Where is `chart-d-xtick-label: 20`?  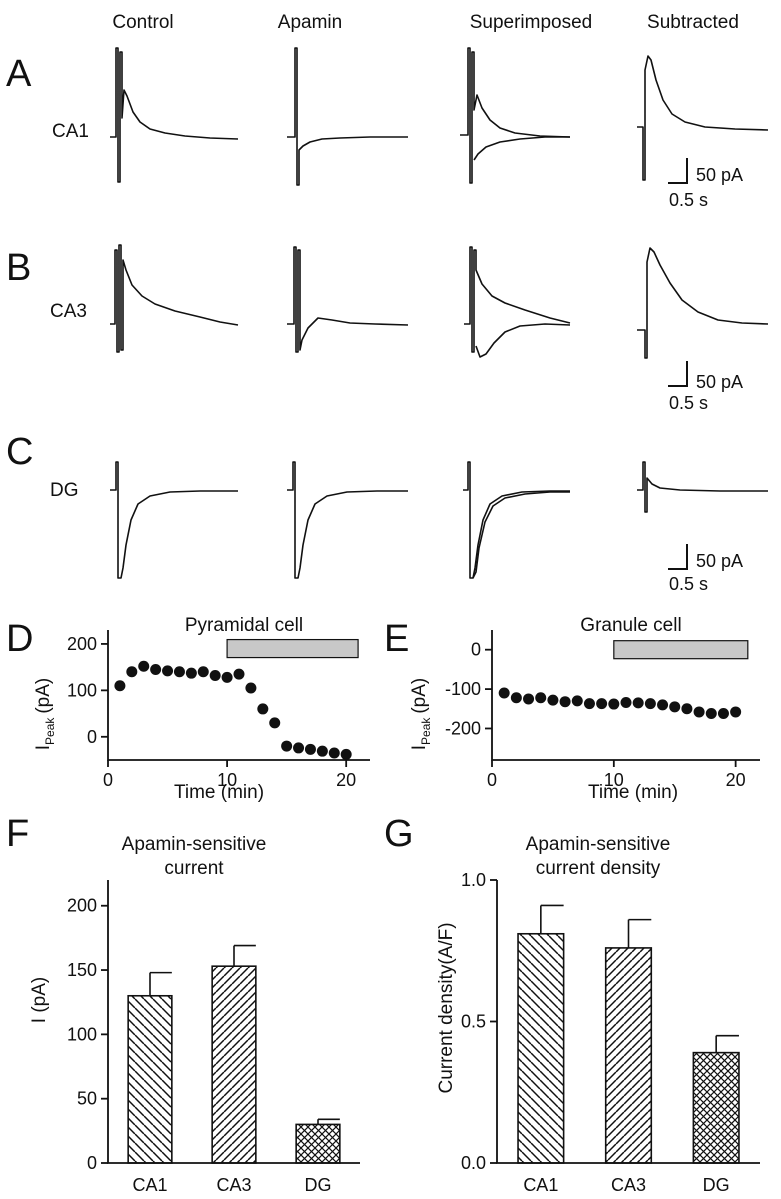
chart-d-xtick-label: 20 is located at coordinates (346, 780).